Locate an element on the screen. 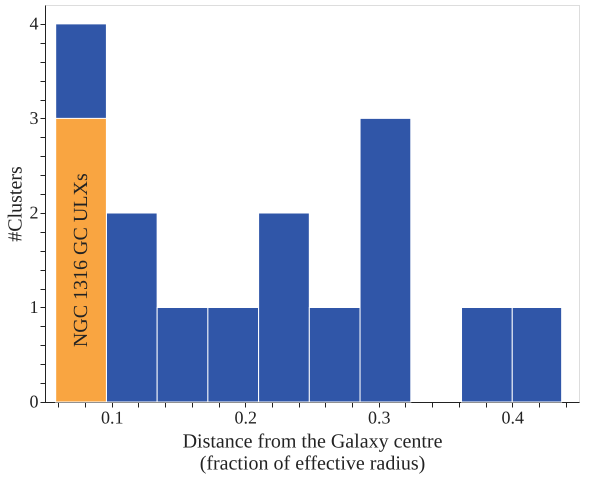 Image resolution: width=592 pixels, height=491 pixels. x-axis-title: Distance from the Galaxy centre (fraction of effective radius) is located at coordinates (312, 452).